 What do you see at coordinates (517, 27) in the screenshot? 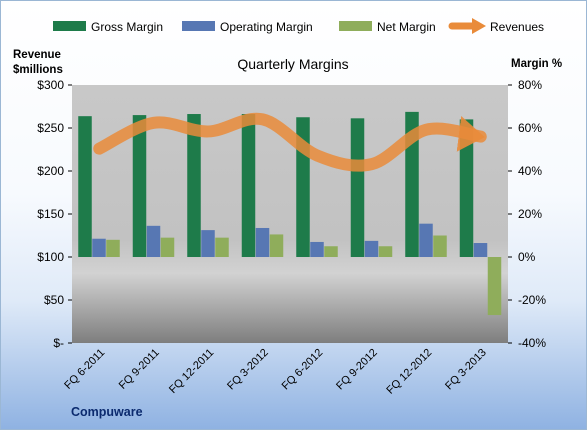
I see `legend-label-revenues: Revenues` at bounding box center [517, 27].